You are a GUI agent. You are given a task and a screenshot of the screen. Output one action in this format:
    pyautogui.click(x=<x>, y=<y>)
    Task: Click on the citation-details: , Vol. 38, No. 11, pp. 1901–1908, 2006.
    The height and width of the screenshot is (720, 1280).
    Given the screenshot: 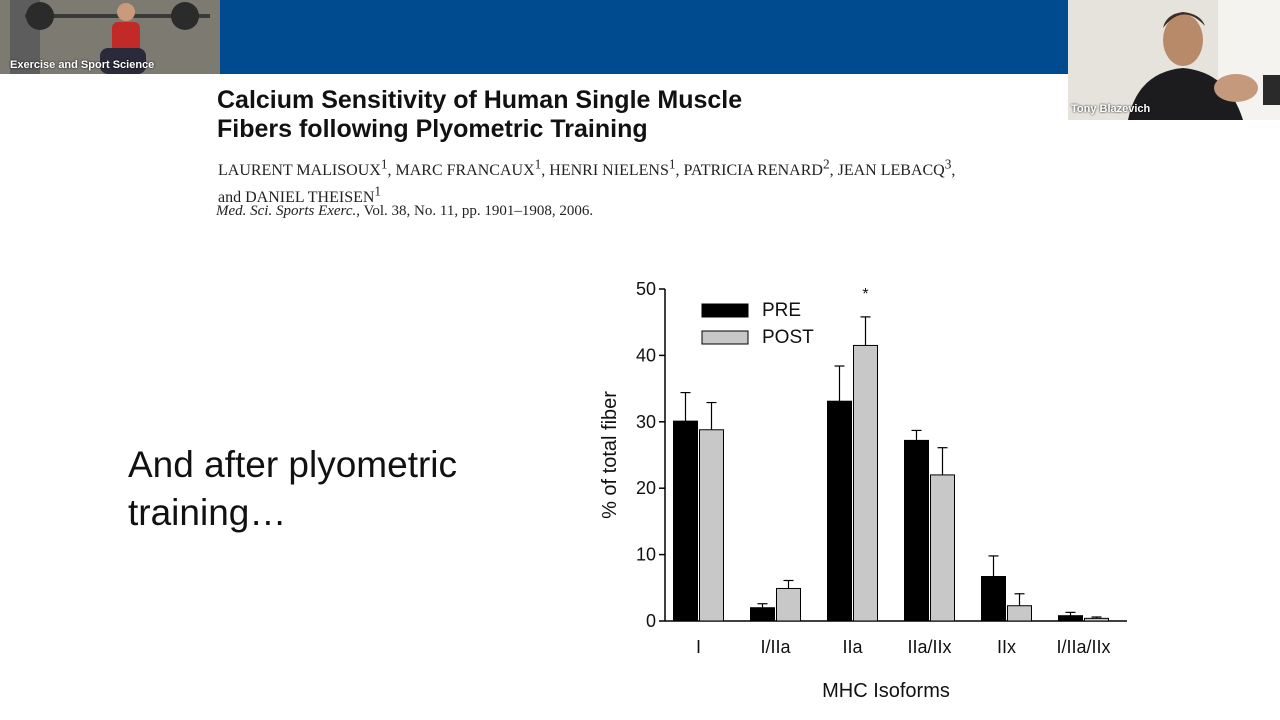 What is the action you would take?
    pyautogui.click(x=475, y=211)
    